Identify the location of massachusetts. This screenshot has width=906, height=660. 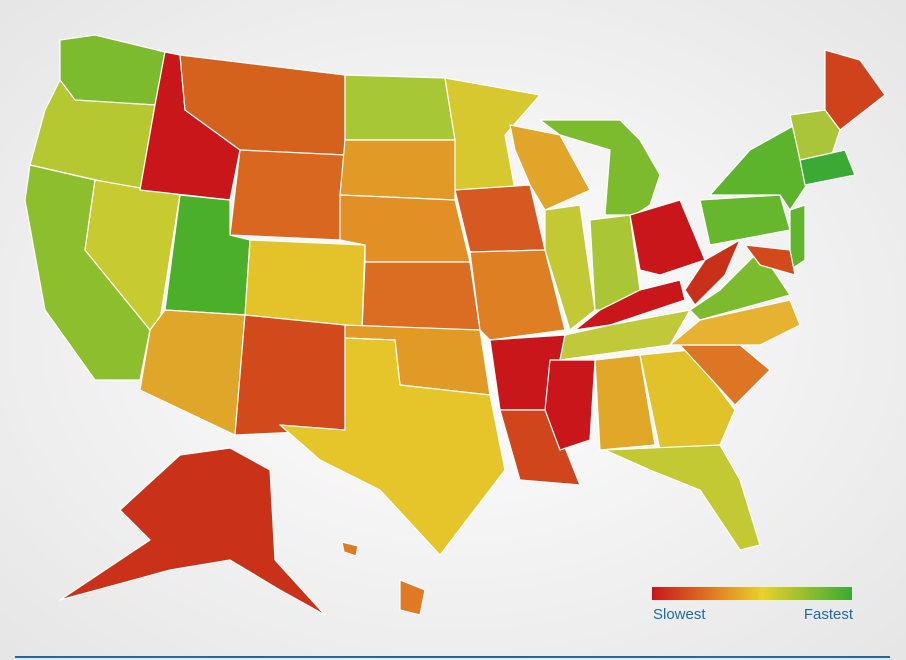
(827, 167).